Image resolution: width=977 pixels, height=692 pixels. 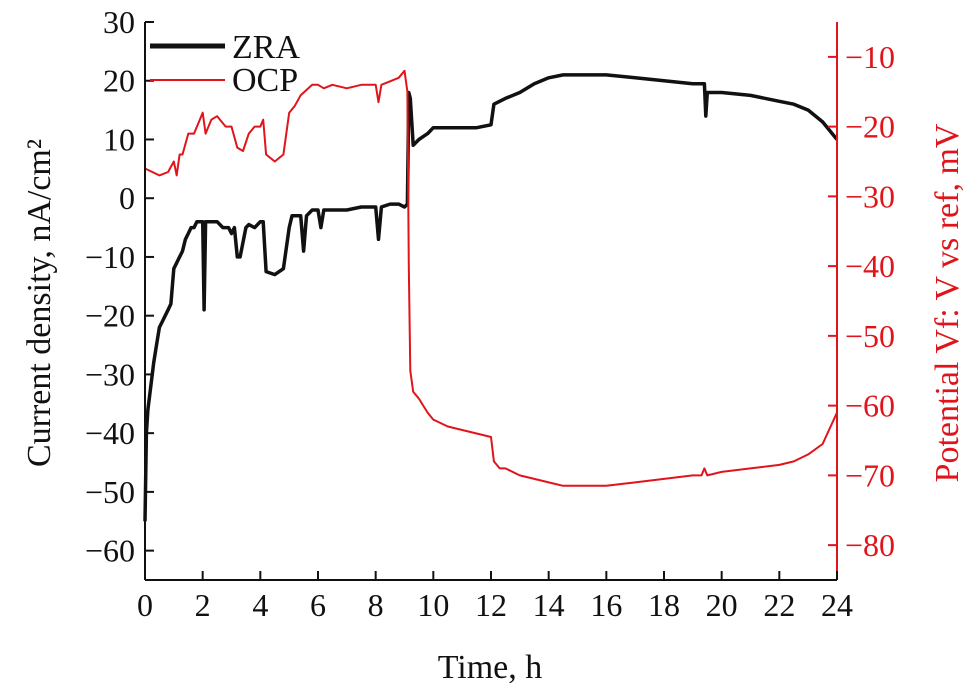 I want to click on y-tick-label: −30, so click(x=110, y=374).